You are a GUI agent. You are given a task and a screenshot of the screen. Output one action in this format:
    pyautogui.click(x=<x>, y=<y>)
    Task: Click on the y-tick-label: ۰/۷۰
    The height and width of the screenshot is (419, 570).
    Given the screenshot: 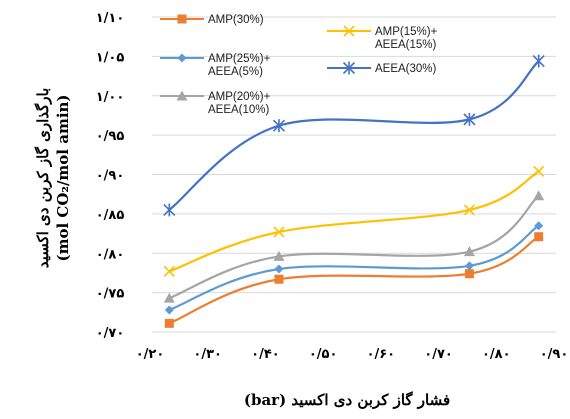 What is the action you would take?
    pyautogui.click(x=110, y=333)
    